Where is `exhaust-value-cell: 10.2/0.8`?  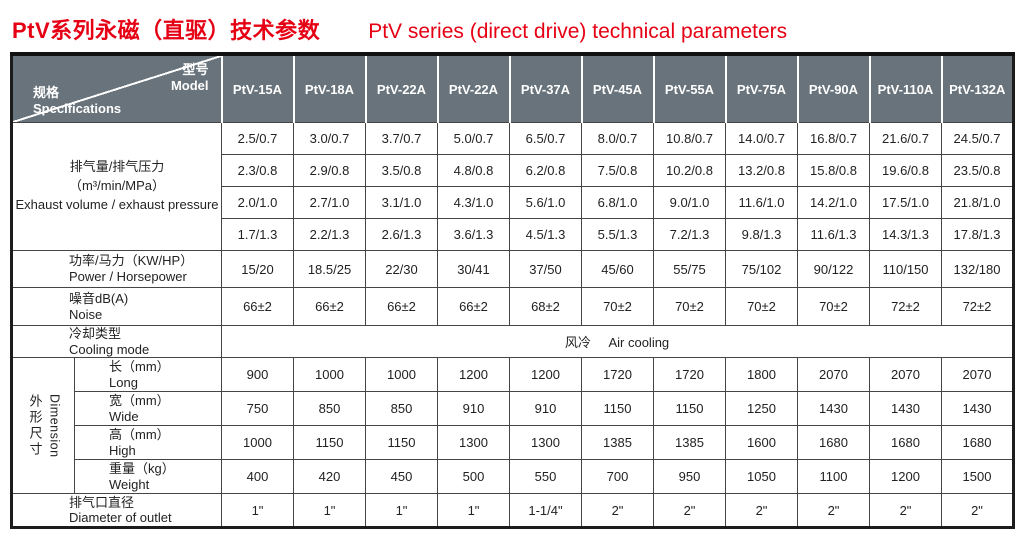
exhaust-value-cell: 10.2/0.8 is located at coordinates (689, 170).